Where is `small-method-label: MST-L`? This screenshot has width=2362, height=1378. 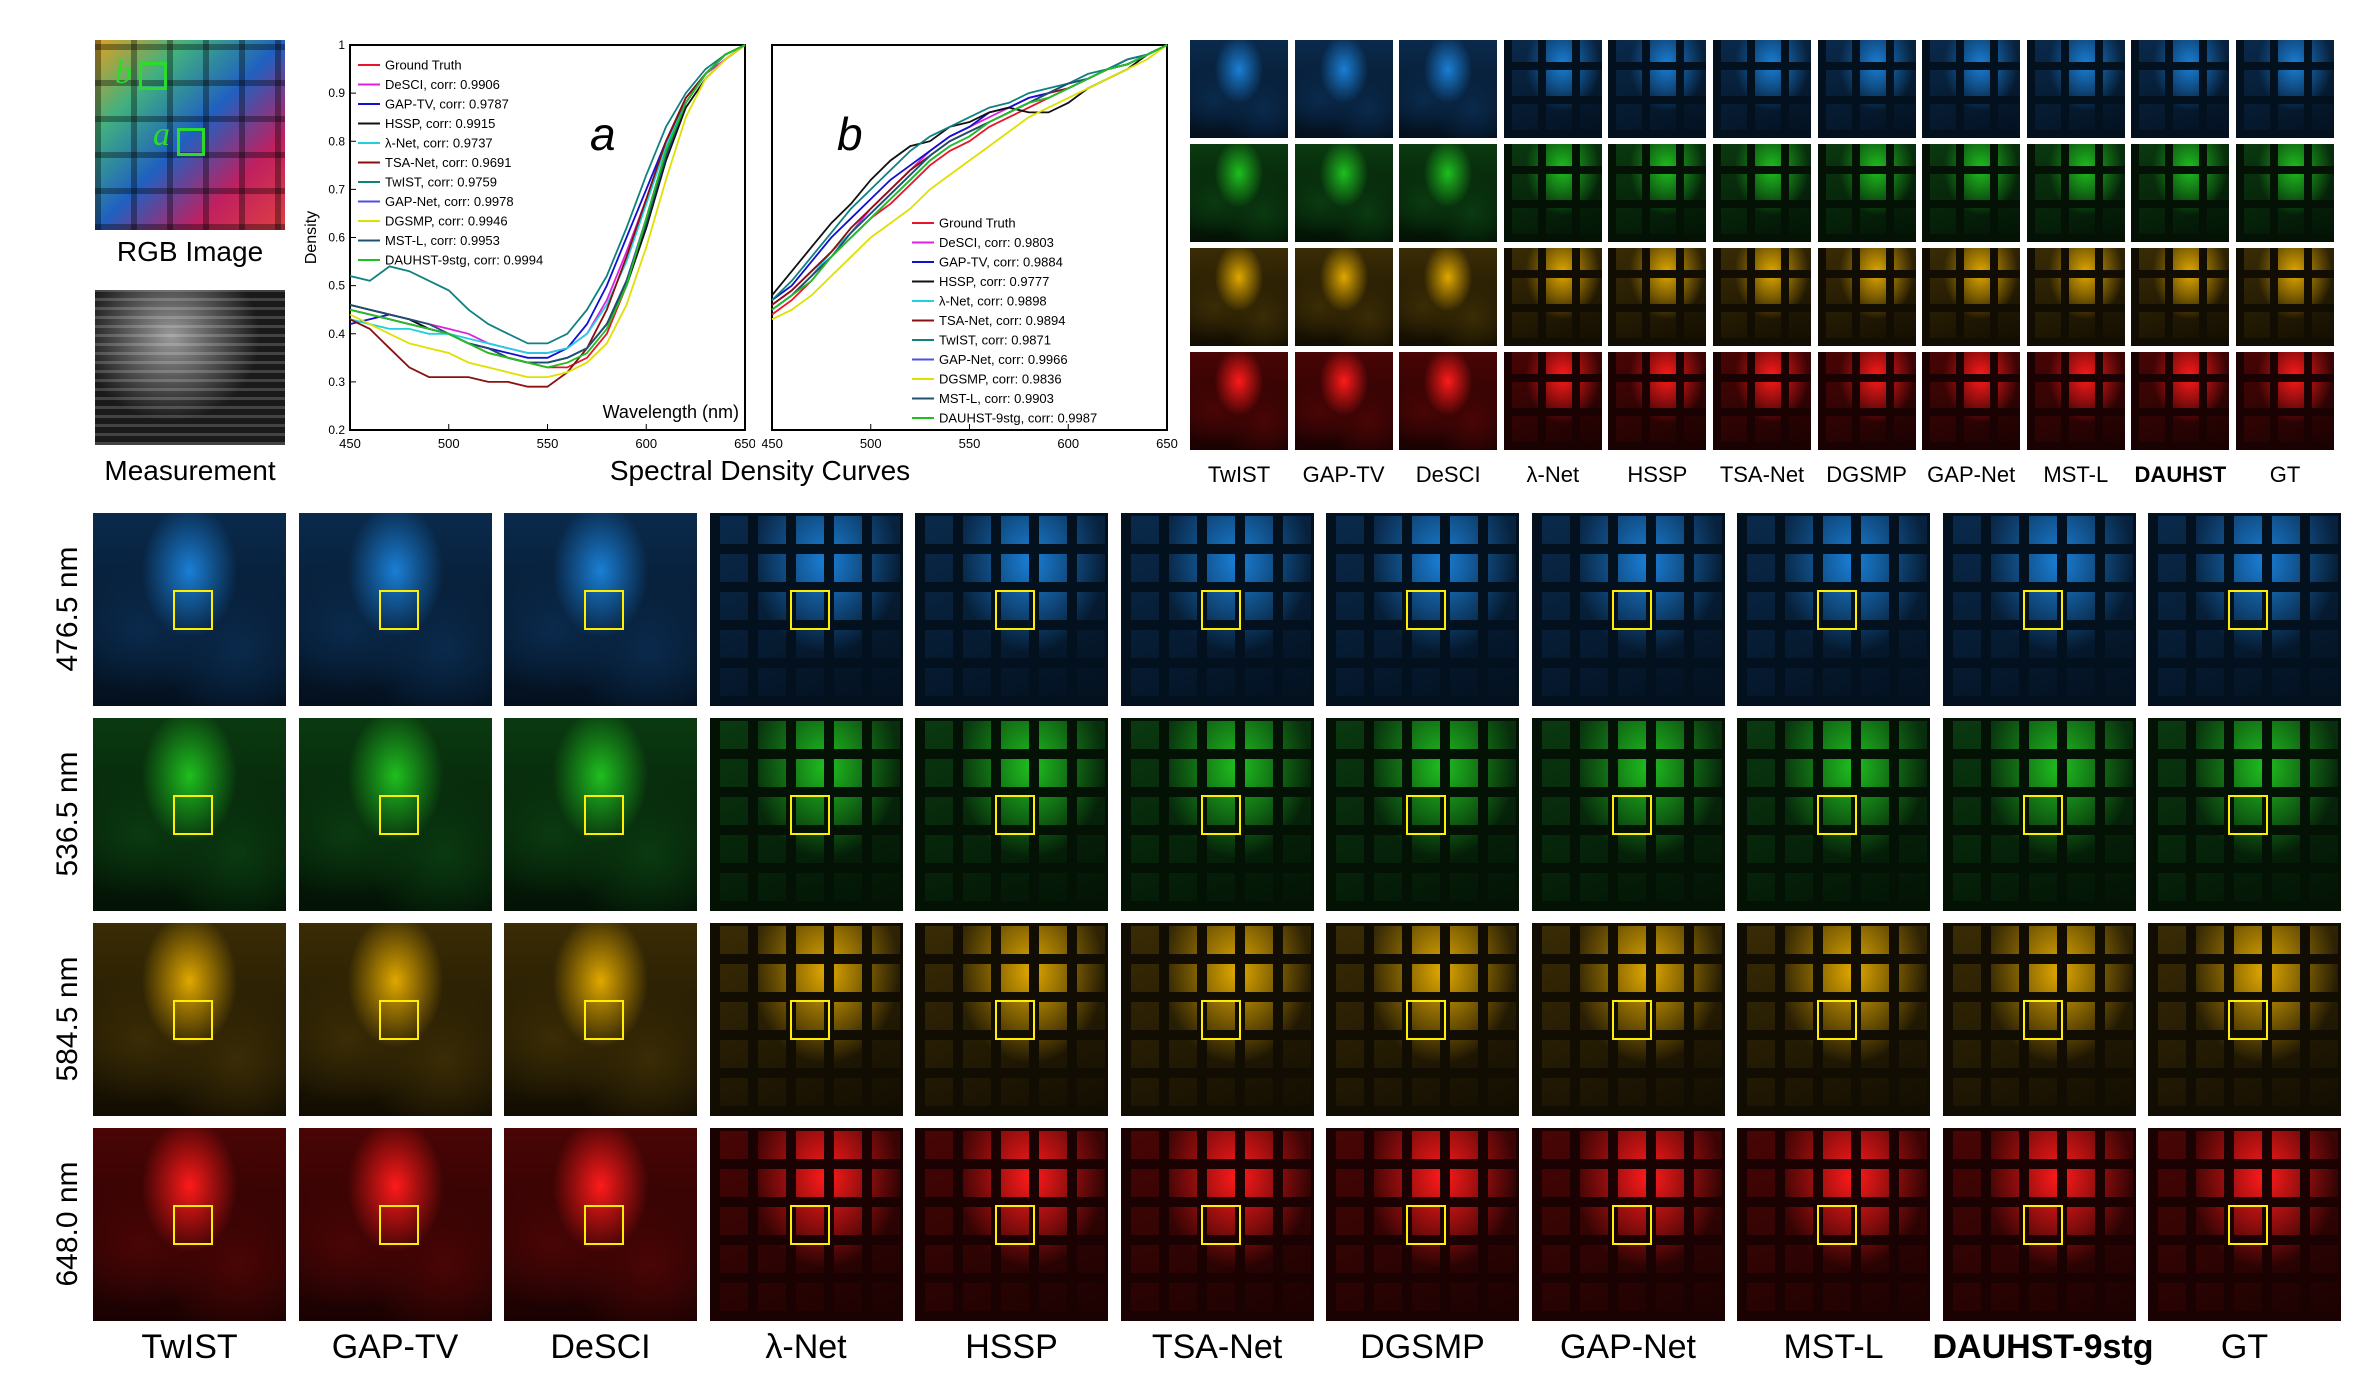 small-method-label: MST-L is located at coordinates (2076, 474).